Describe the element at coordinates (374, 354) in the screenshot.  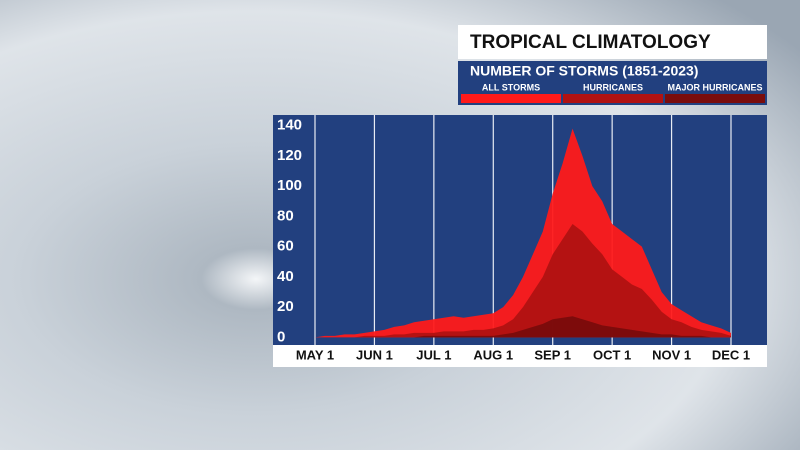
I see `x-tick-label: JUN 1` at that location.